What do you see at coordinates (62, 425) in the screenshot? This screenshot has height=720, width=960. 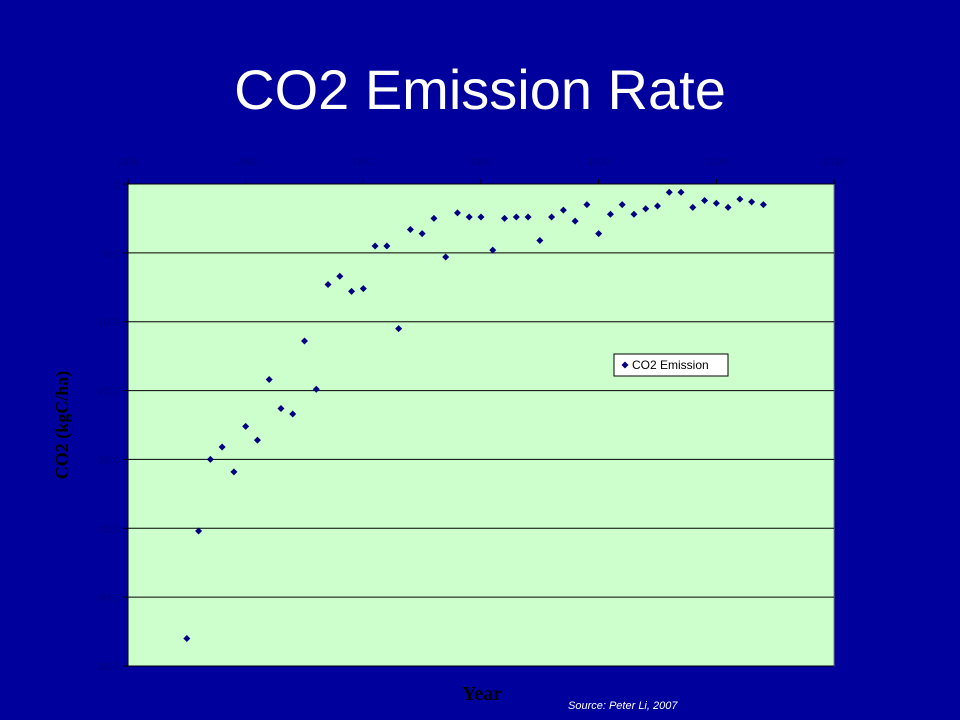 I see `y-axis-title: CO2 (kgC/ha)` at bounding box center [62, 425].